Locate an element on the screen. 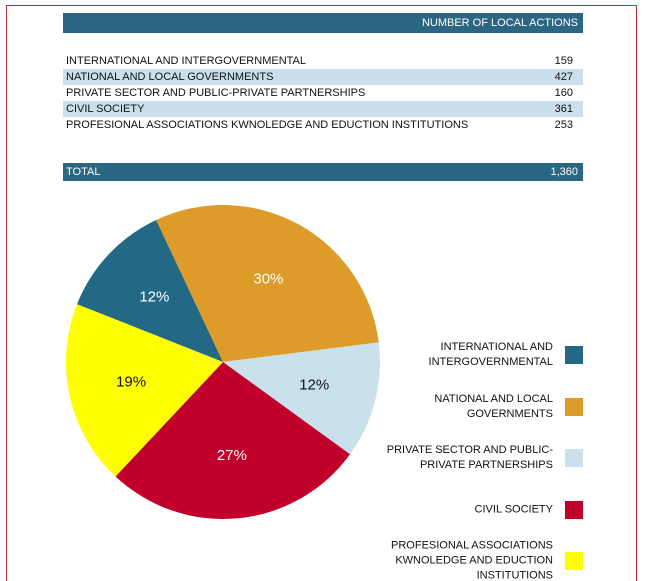 Image resolution: width=645 pixels, height=581 pixels. row-value: 361 is located at coordinates (563, 109).